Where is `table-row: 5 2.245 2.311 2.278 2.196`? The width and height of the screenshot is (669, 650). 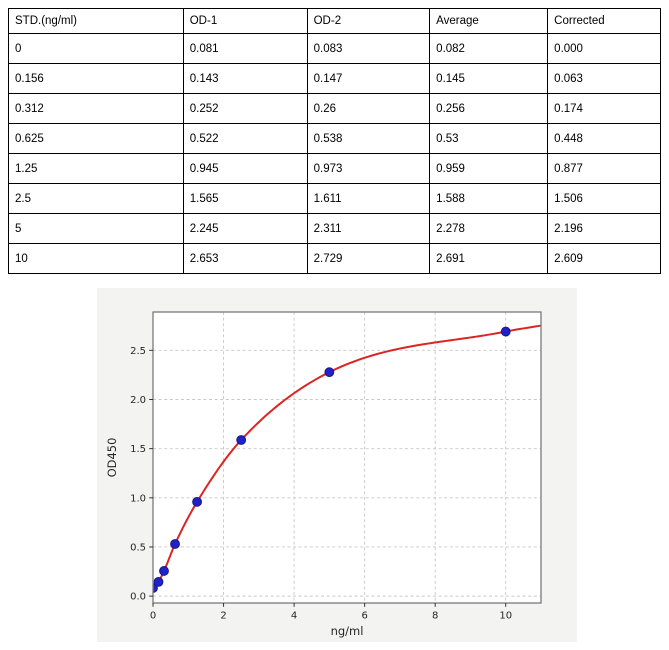
table-row: 5 2.245 2.311 2.278 2.196 is located at coordinates (334, 228).